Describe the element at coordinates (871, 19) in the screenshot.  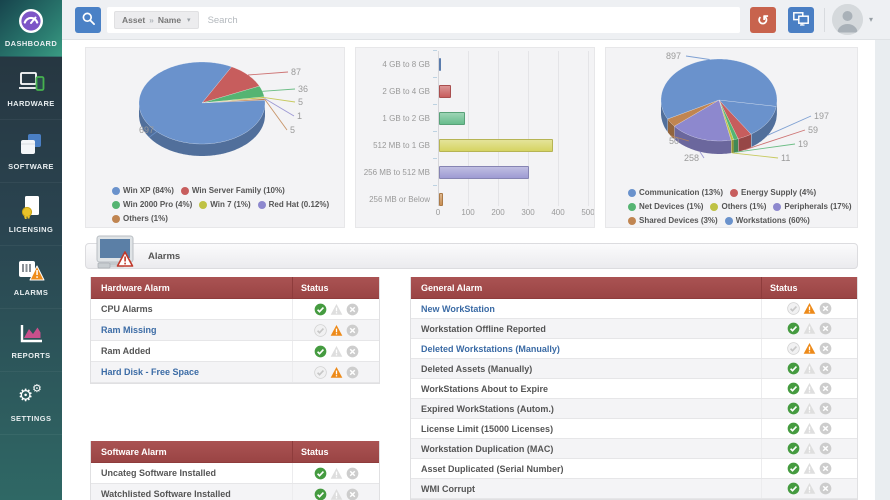
I see `avatar-chevron-icon: ▾` at that location.